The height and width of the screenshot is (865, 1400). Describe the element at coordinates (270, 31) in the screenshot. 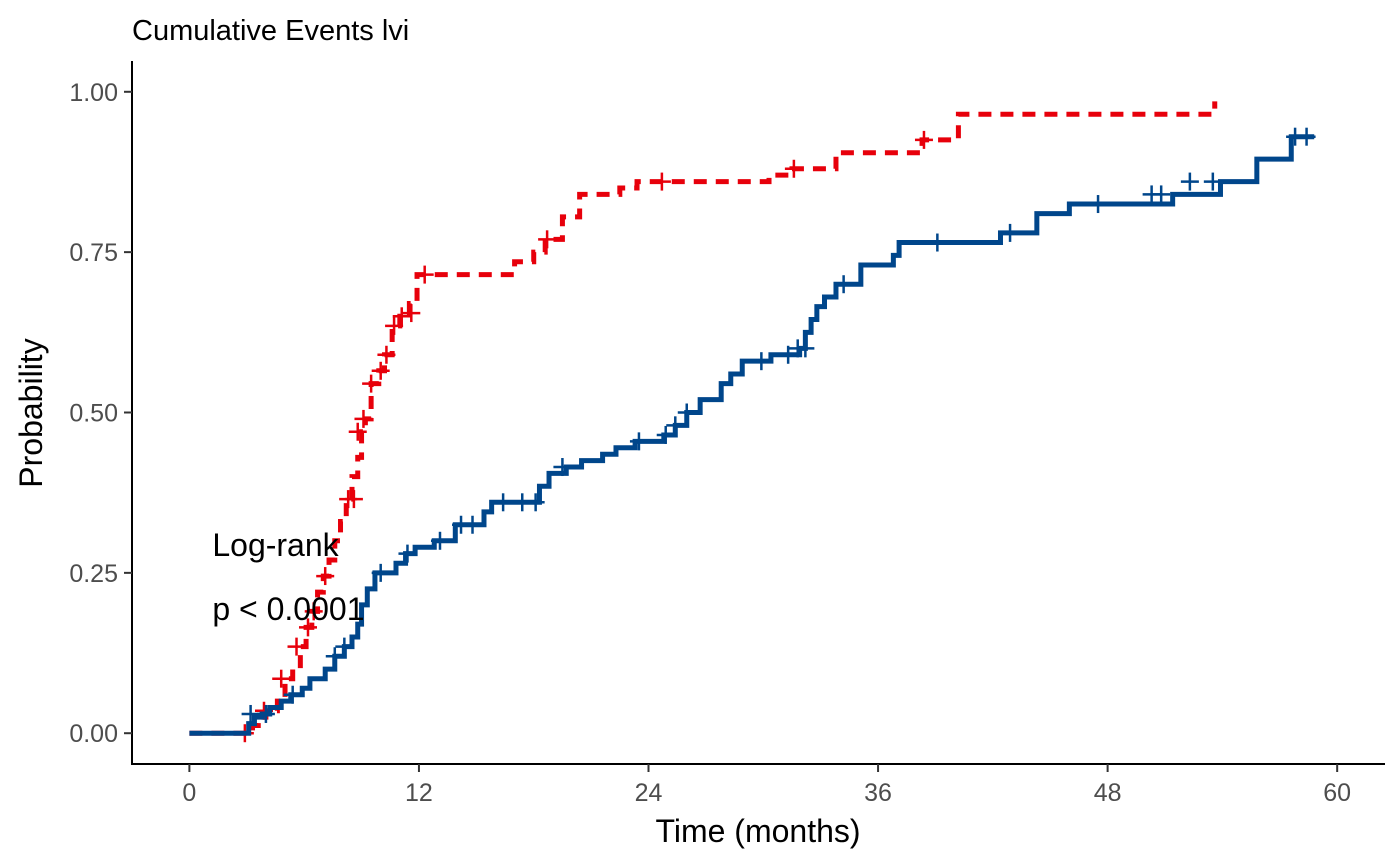

I see `chart-title: Cumulative Events lvi` at that location.